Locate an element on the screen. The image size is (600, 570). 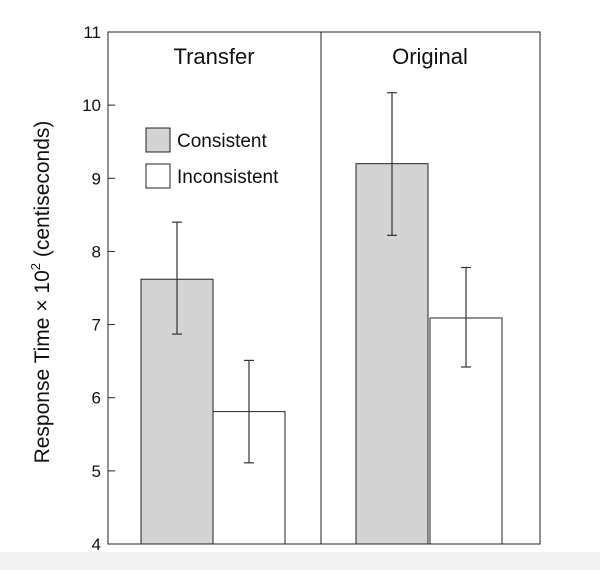
y-tick-label: 6 is located at coordinates (96, 398).